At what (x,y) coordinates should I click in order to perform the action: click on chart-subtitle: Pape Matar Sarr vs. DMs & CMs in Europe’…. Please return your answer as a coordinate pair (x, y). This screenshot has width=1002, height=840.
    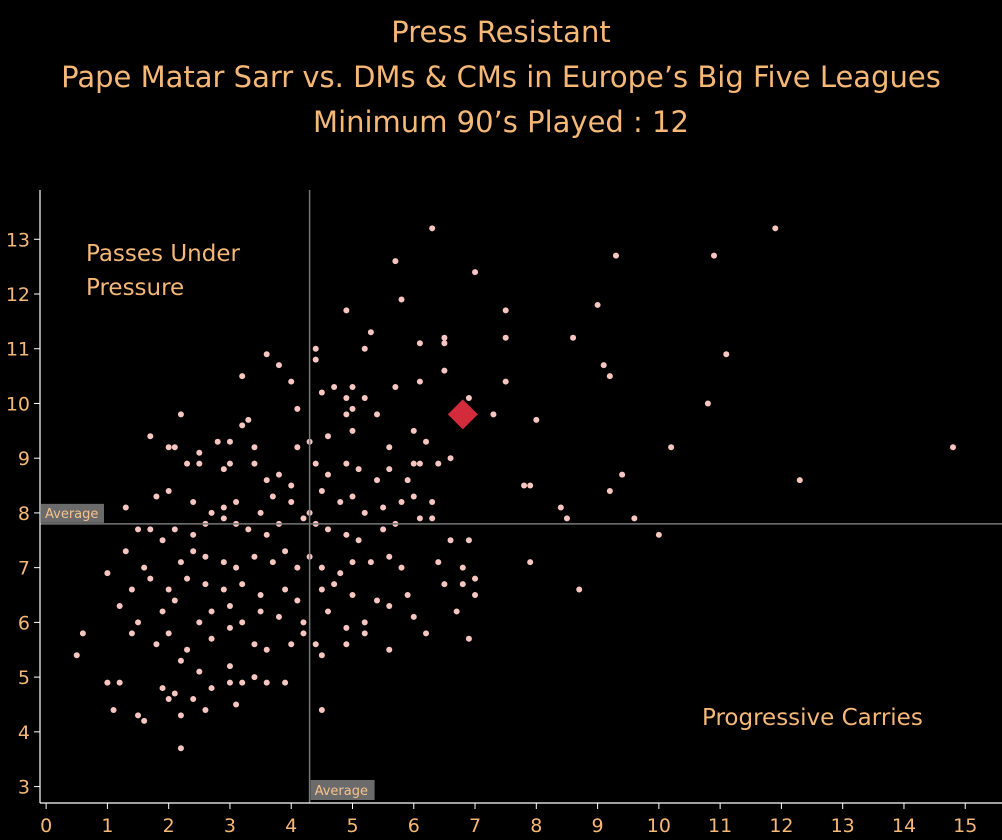
    Looking at the image, I should click on (501, 77).